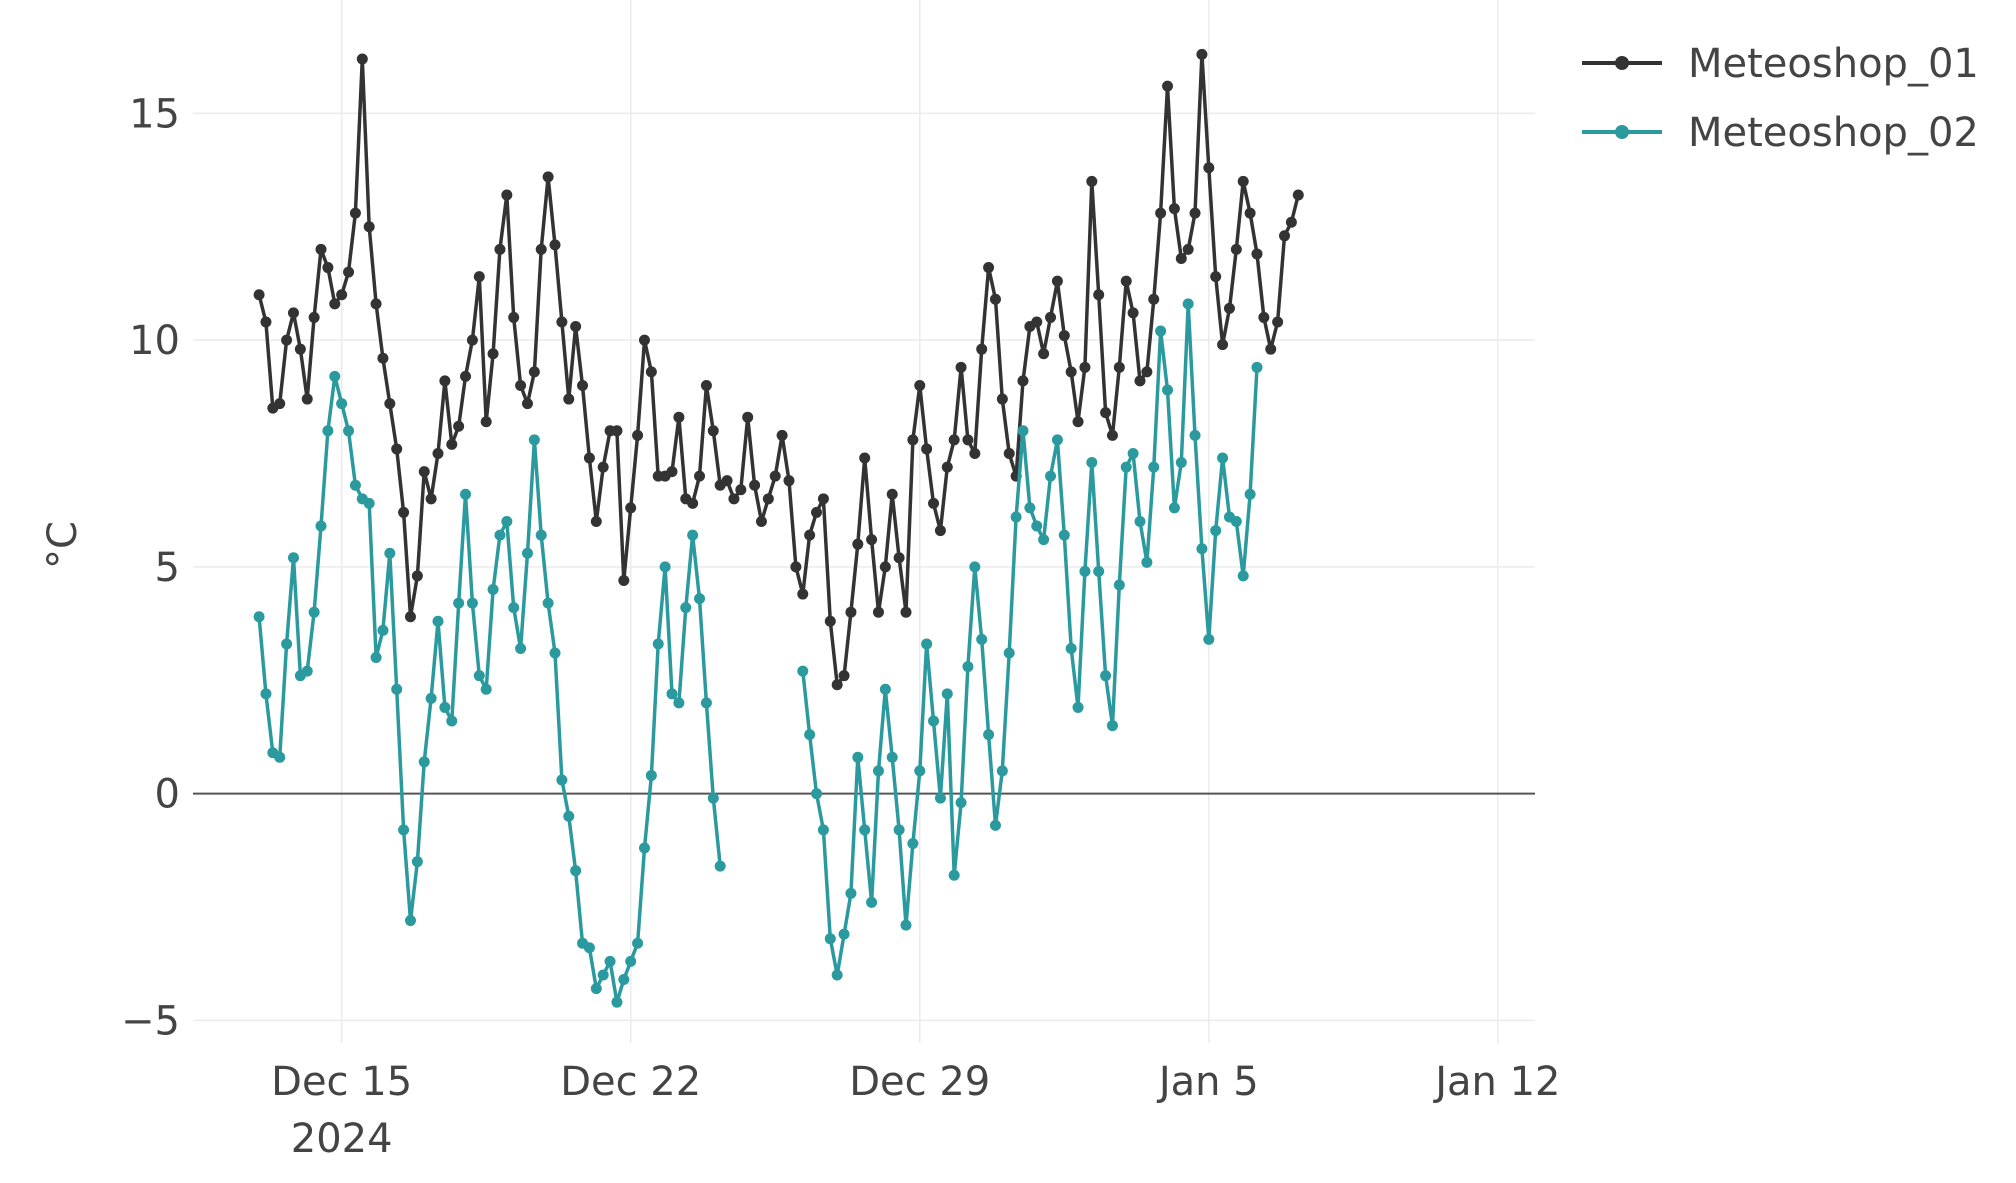 The image size is (2016, 1183). Describe the element at coordinates (154, 114) in the screenshot. I see `y-tick-label: 15` at that location.